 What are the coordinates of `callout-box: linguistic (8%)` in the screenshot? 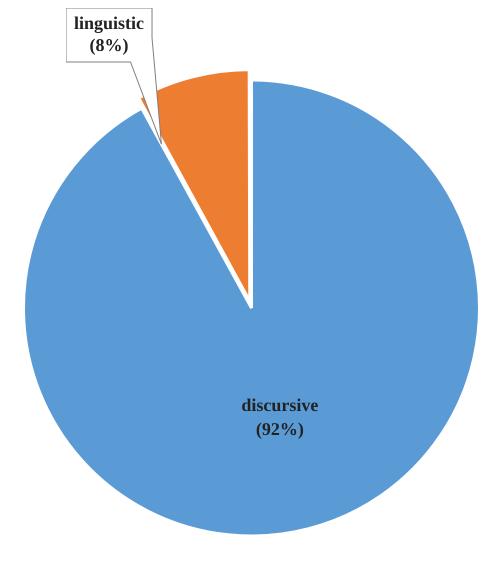 It's located at (114, 77).